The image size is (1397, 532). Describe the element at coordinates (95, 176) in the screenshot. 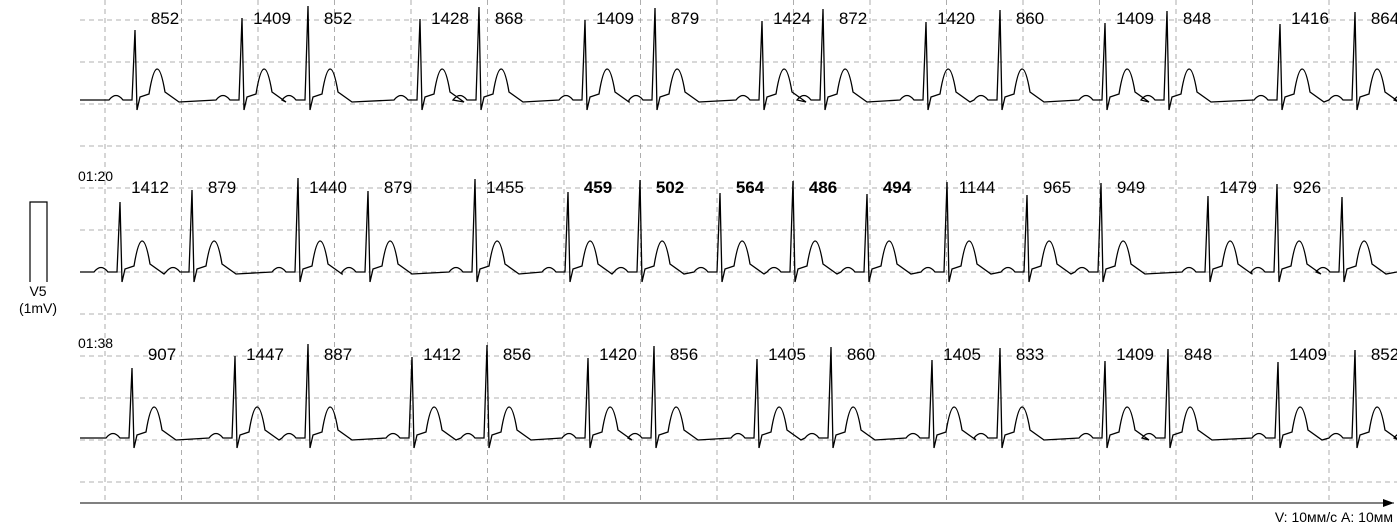

I see `strip-time: 01:20` at that location.